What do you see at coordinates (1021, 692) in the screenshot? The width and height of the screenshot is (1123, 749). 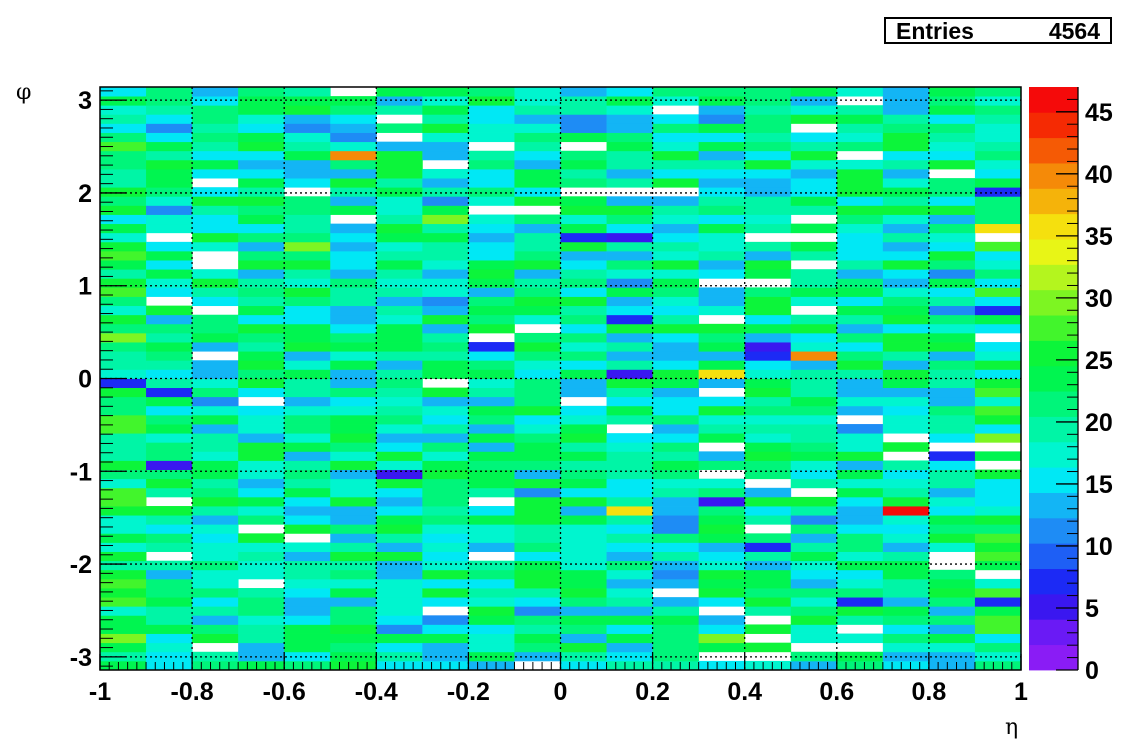 I see `x-tick-label: 1` at bounding box center [1021, 692].